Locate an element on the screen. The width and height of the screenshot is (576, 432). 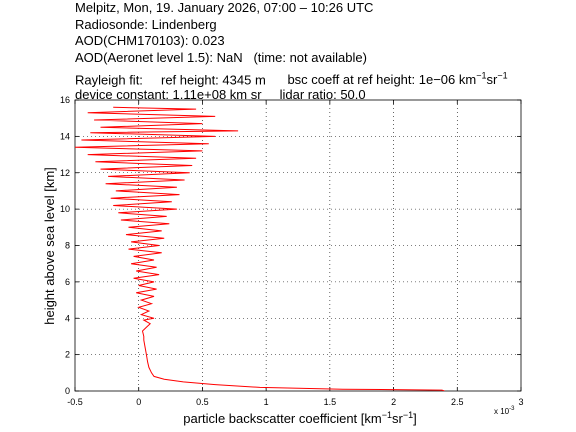
y-tick-label: 14 is located at coordinates (65, 136).